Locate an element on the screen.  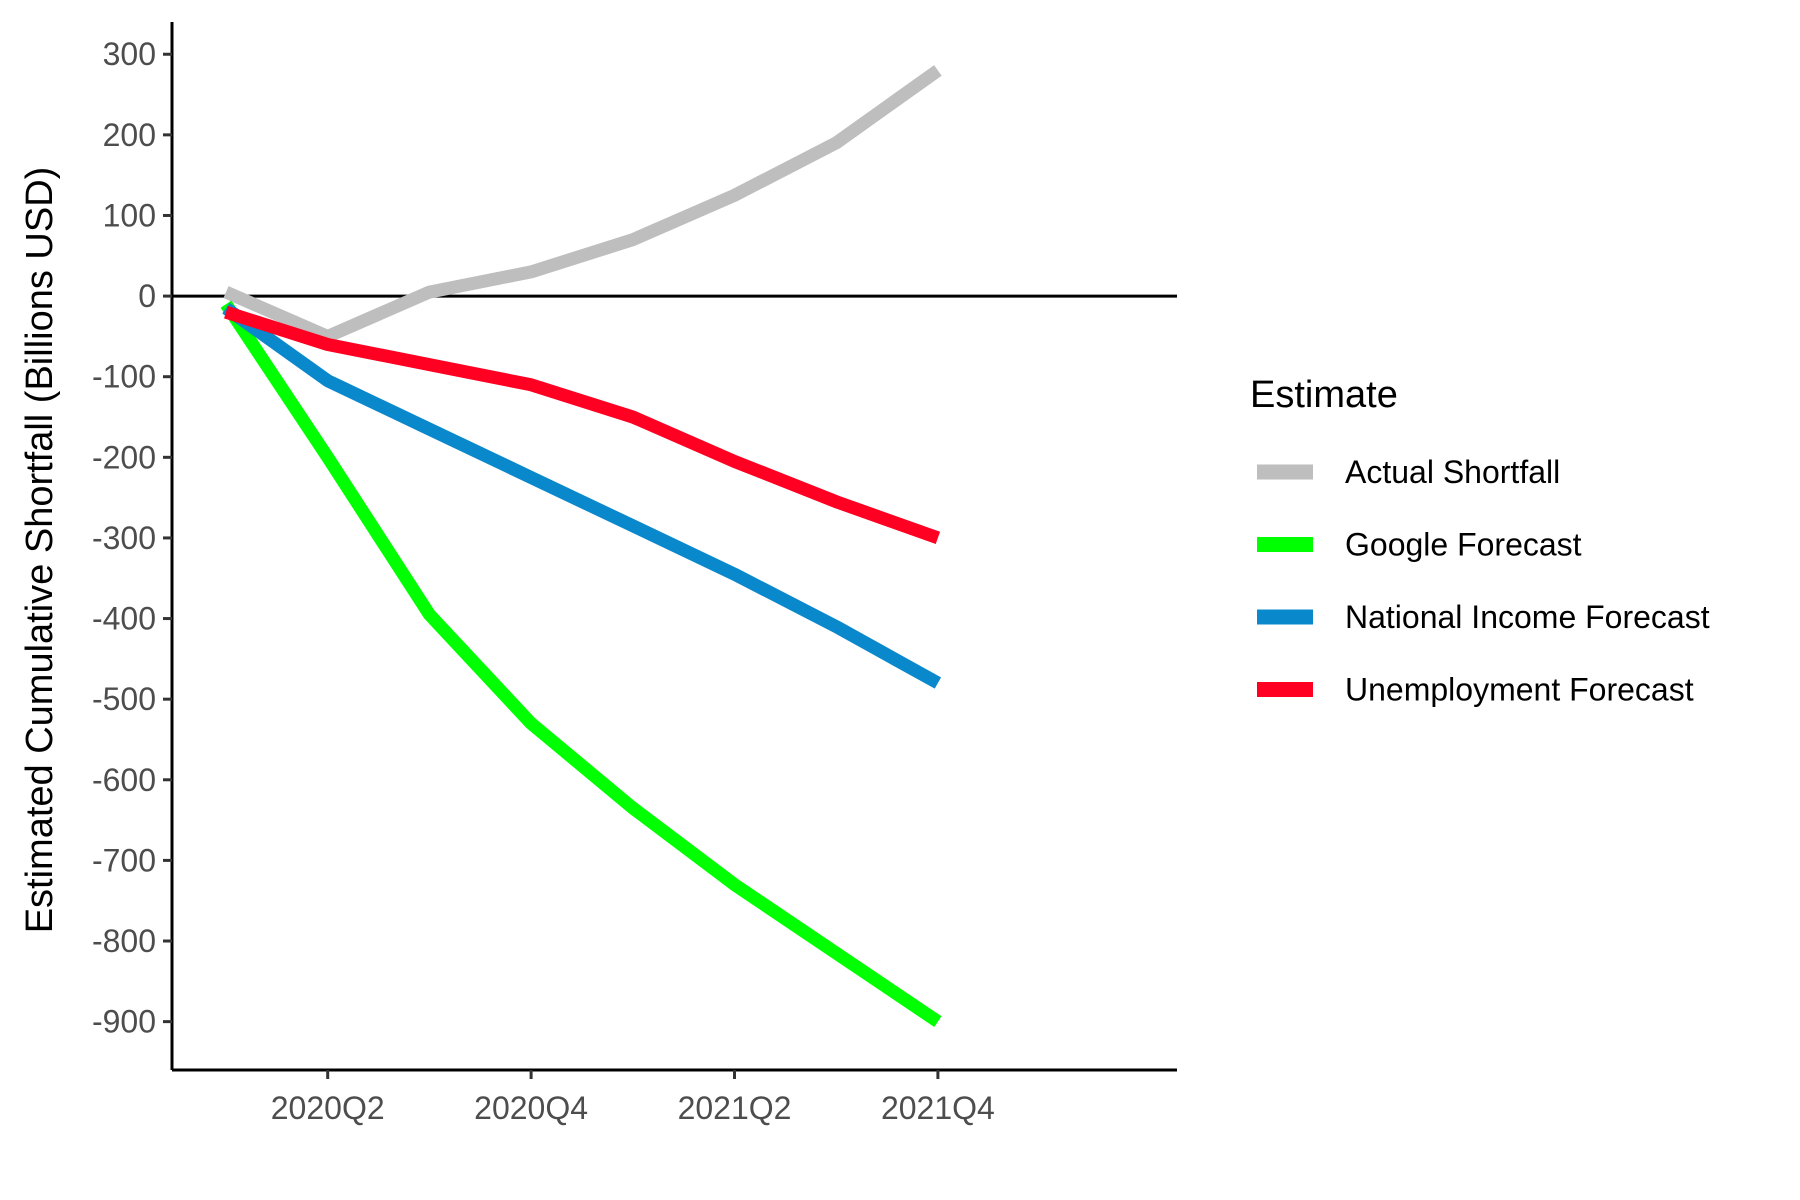
series-line-actual-shortfall is located at coordinates (582, 204).